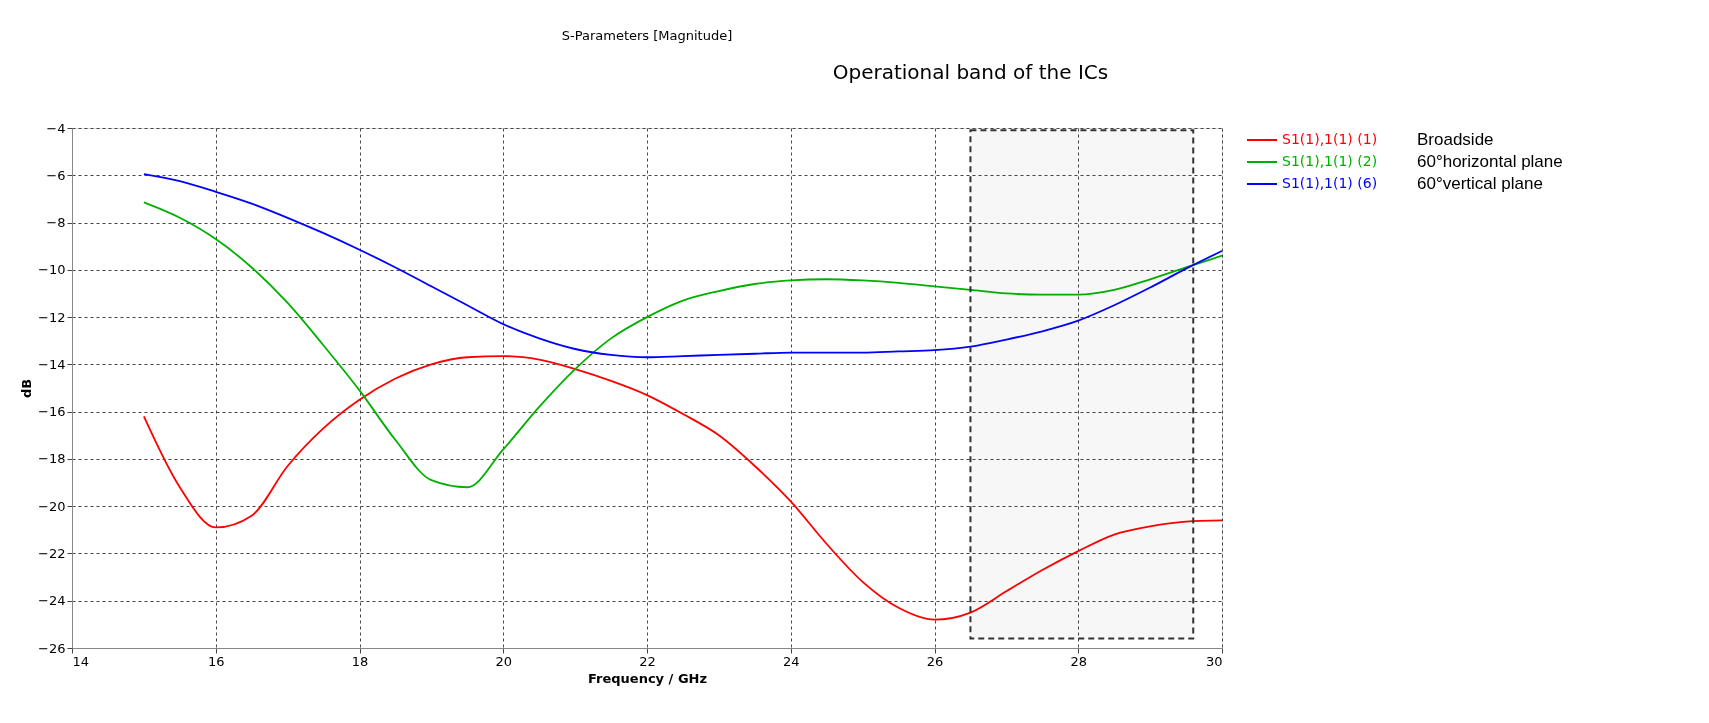 This screenshot has width=1709, height=723. I want to click on text: Broadside, so click(1455, 139).